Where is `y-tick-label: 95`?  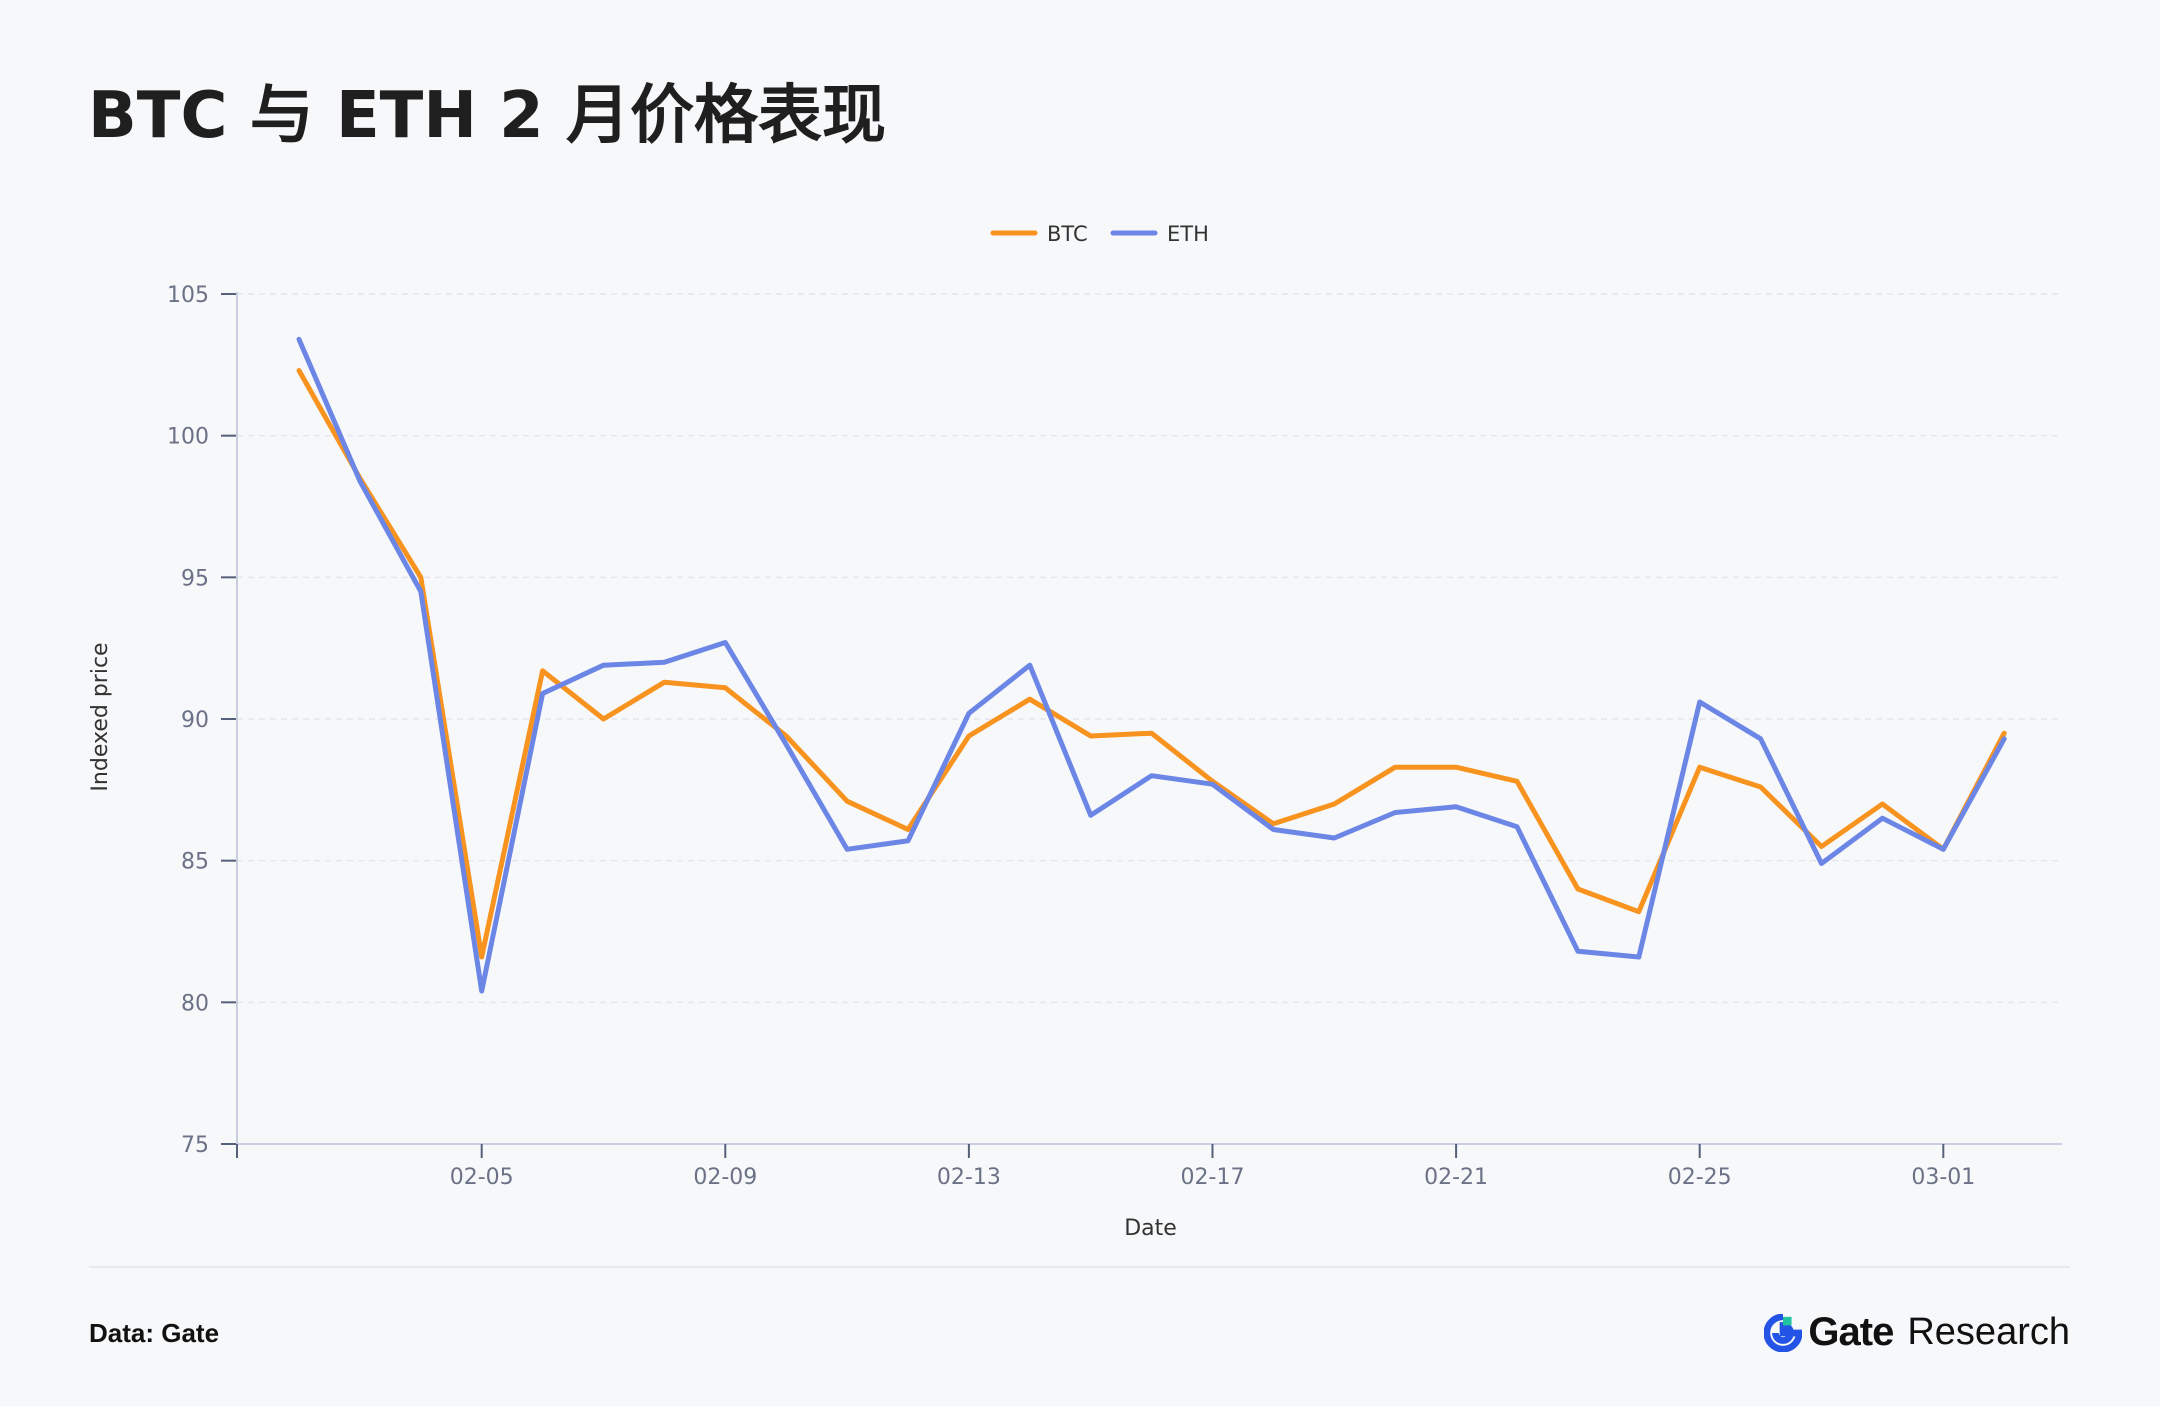 y-tick-label: 95 is located at coordinates (195, 578).